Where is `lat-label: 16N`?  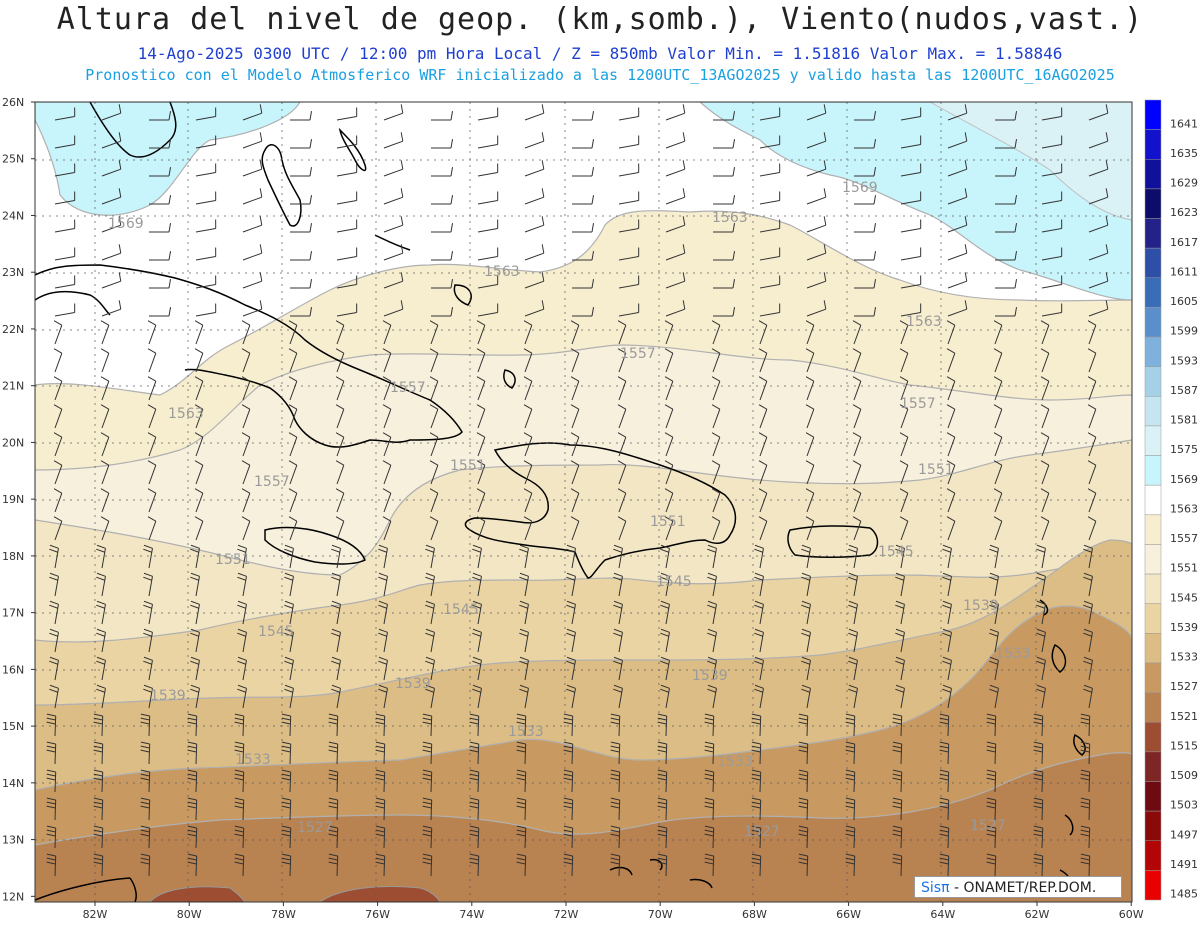
lat-label: 16N is located at coordinates (13, 669).